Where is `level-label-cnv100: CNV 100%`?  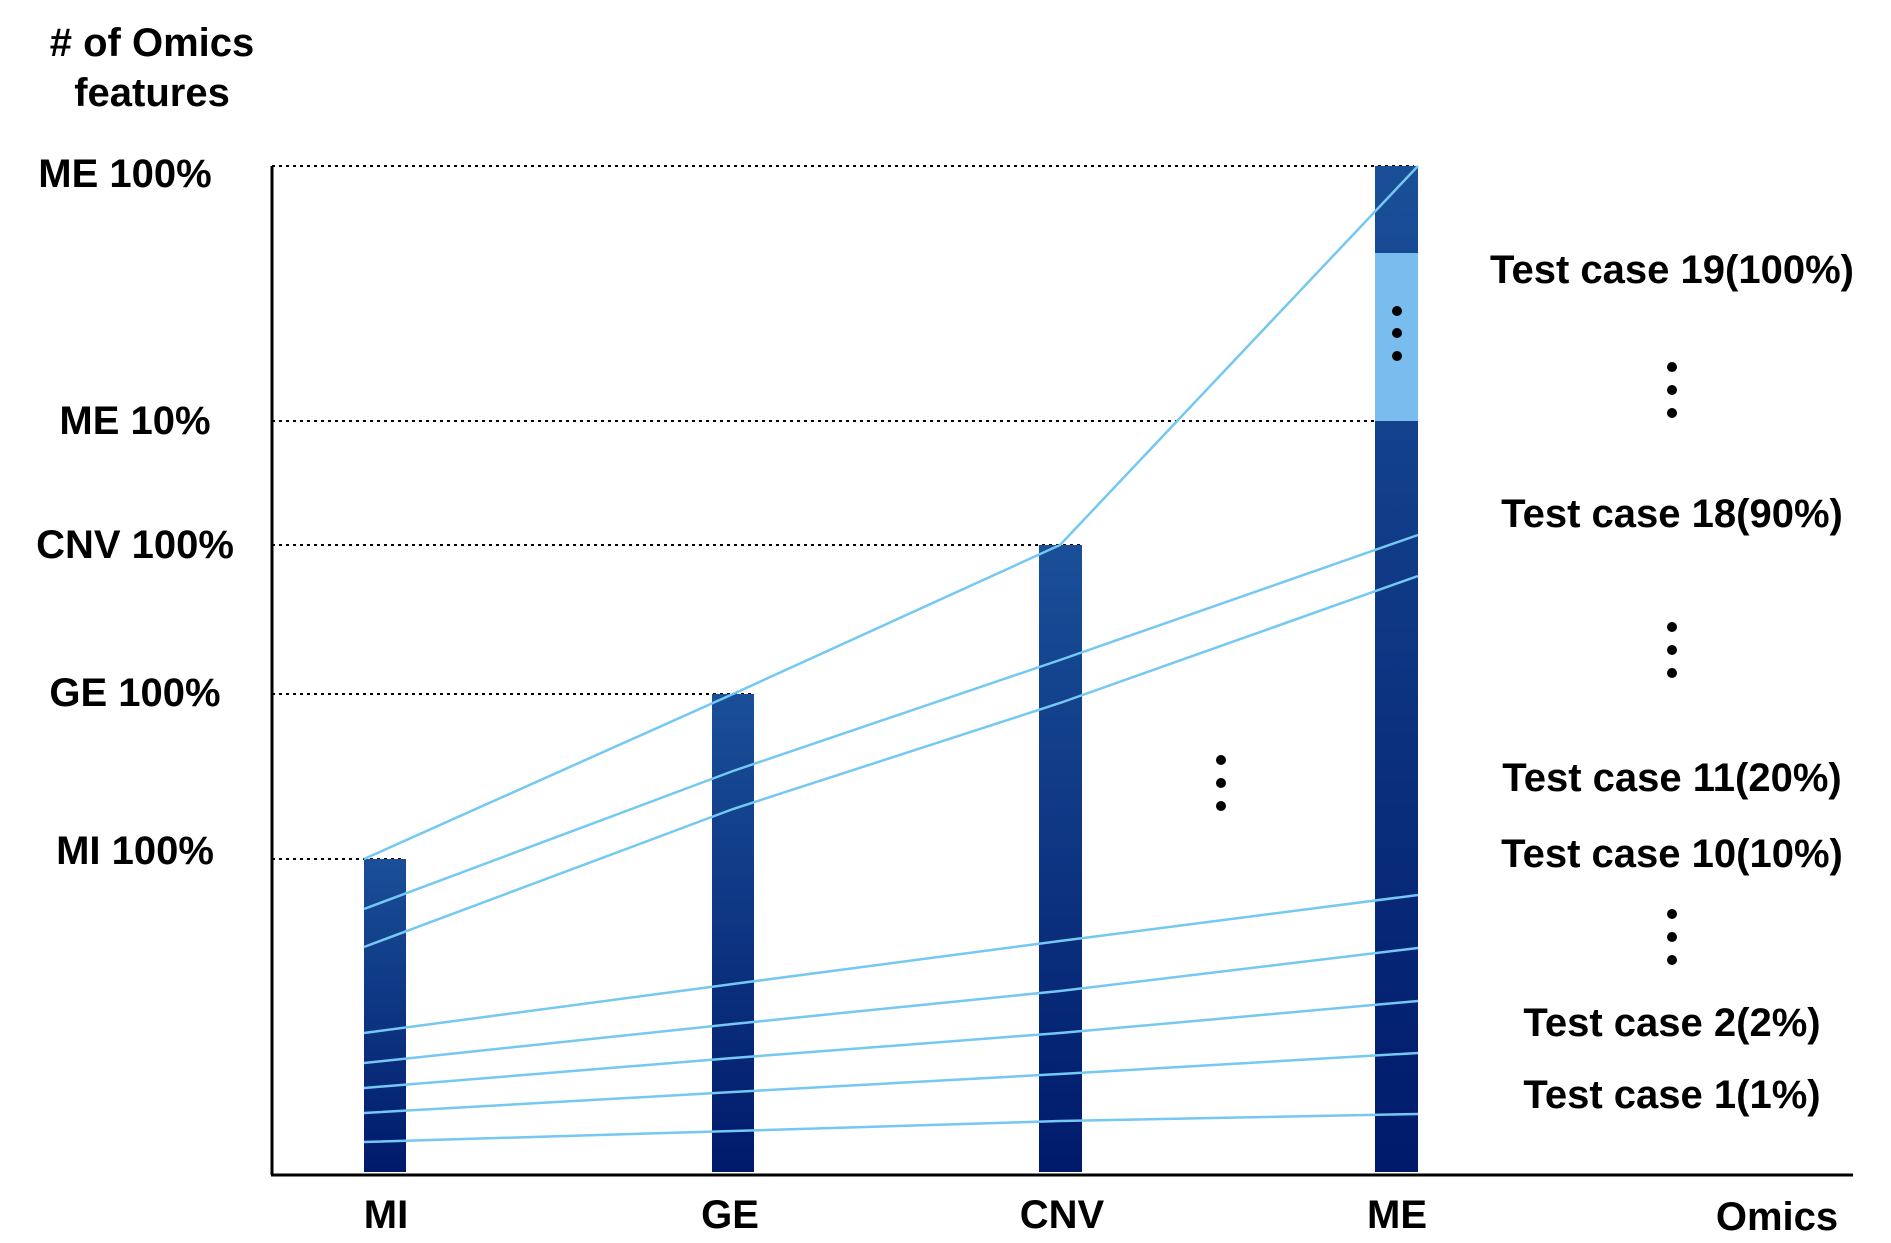
level-label-cnv100: CNV 100% is located at coordinates (135, 545).